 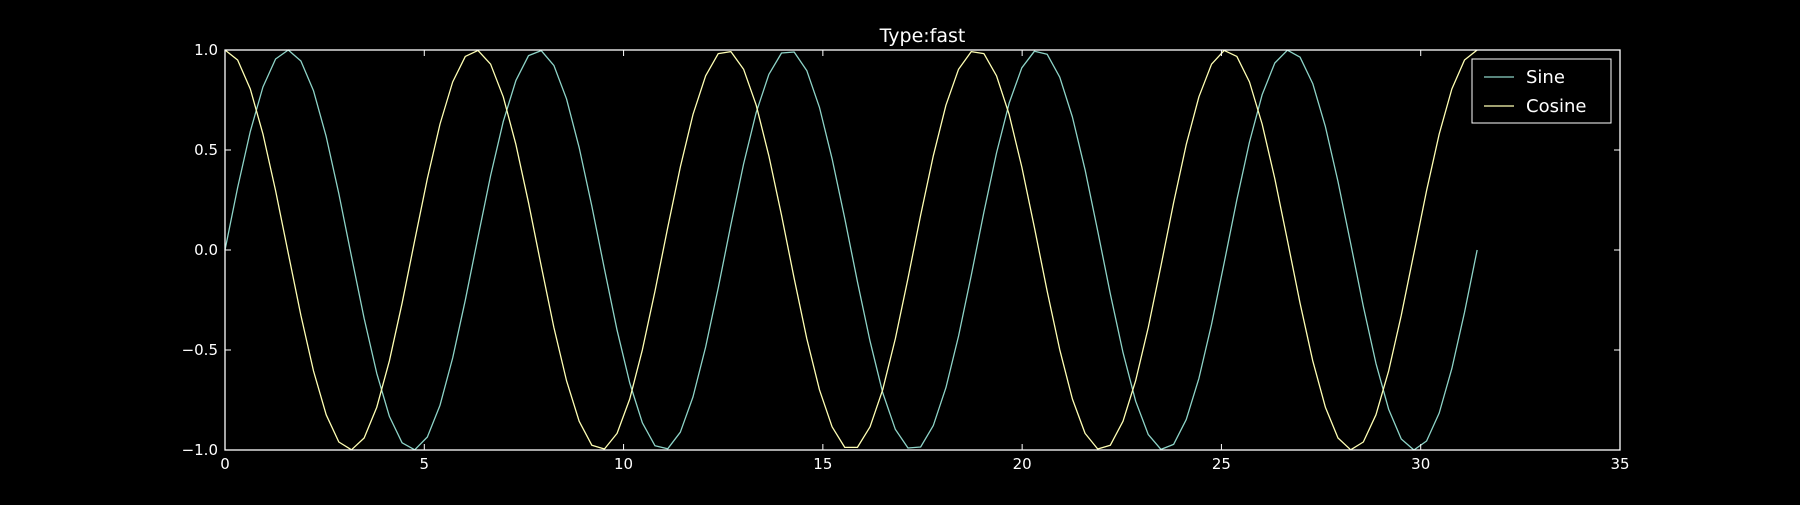 I want to click on y-tick-label: 1.0, so click(x=206, y=50).